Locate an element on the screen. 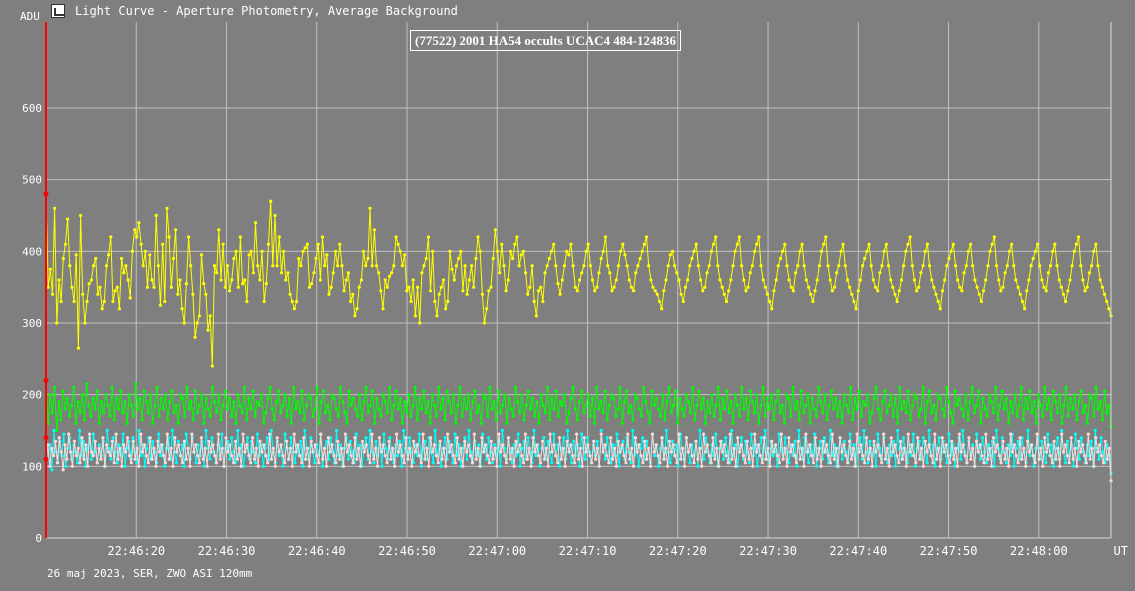  chart-icon is located at coordinates (58, 11).